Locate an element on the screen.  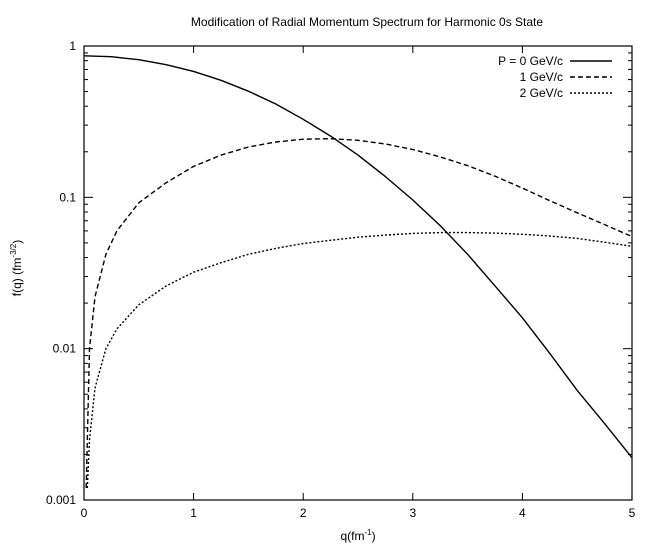
y-axis-label-superscript: -3/2 is located at coordinates (13, 250).